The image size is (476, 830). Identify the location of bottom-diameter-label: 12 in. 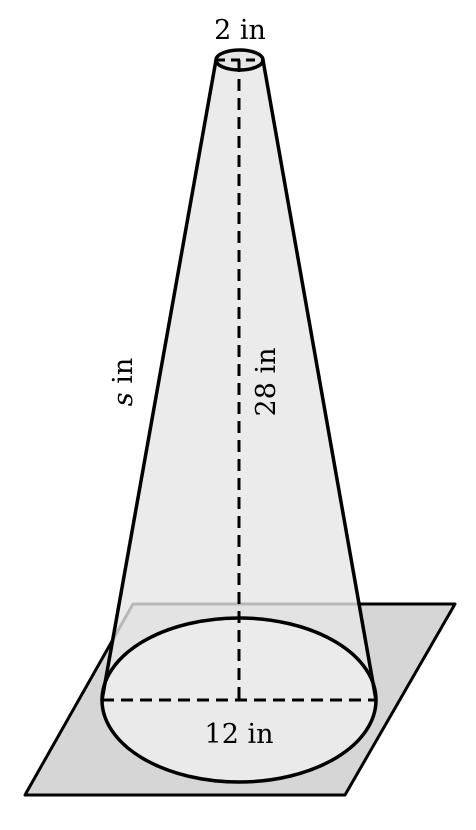
(239, 734).